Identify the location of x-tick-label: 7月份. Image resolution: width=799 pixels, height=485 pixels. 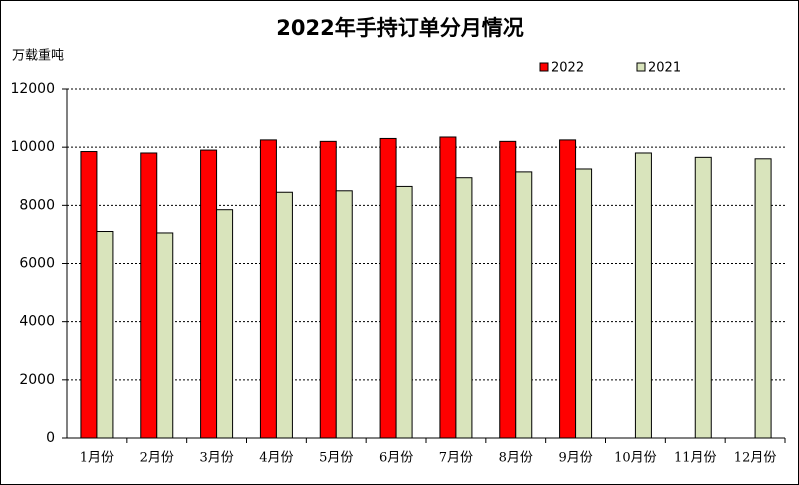
(456, 458).